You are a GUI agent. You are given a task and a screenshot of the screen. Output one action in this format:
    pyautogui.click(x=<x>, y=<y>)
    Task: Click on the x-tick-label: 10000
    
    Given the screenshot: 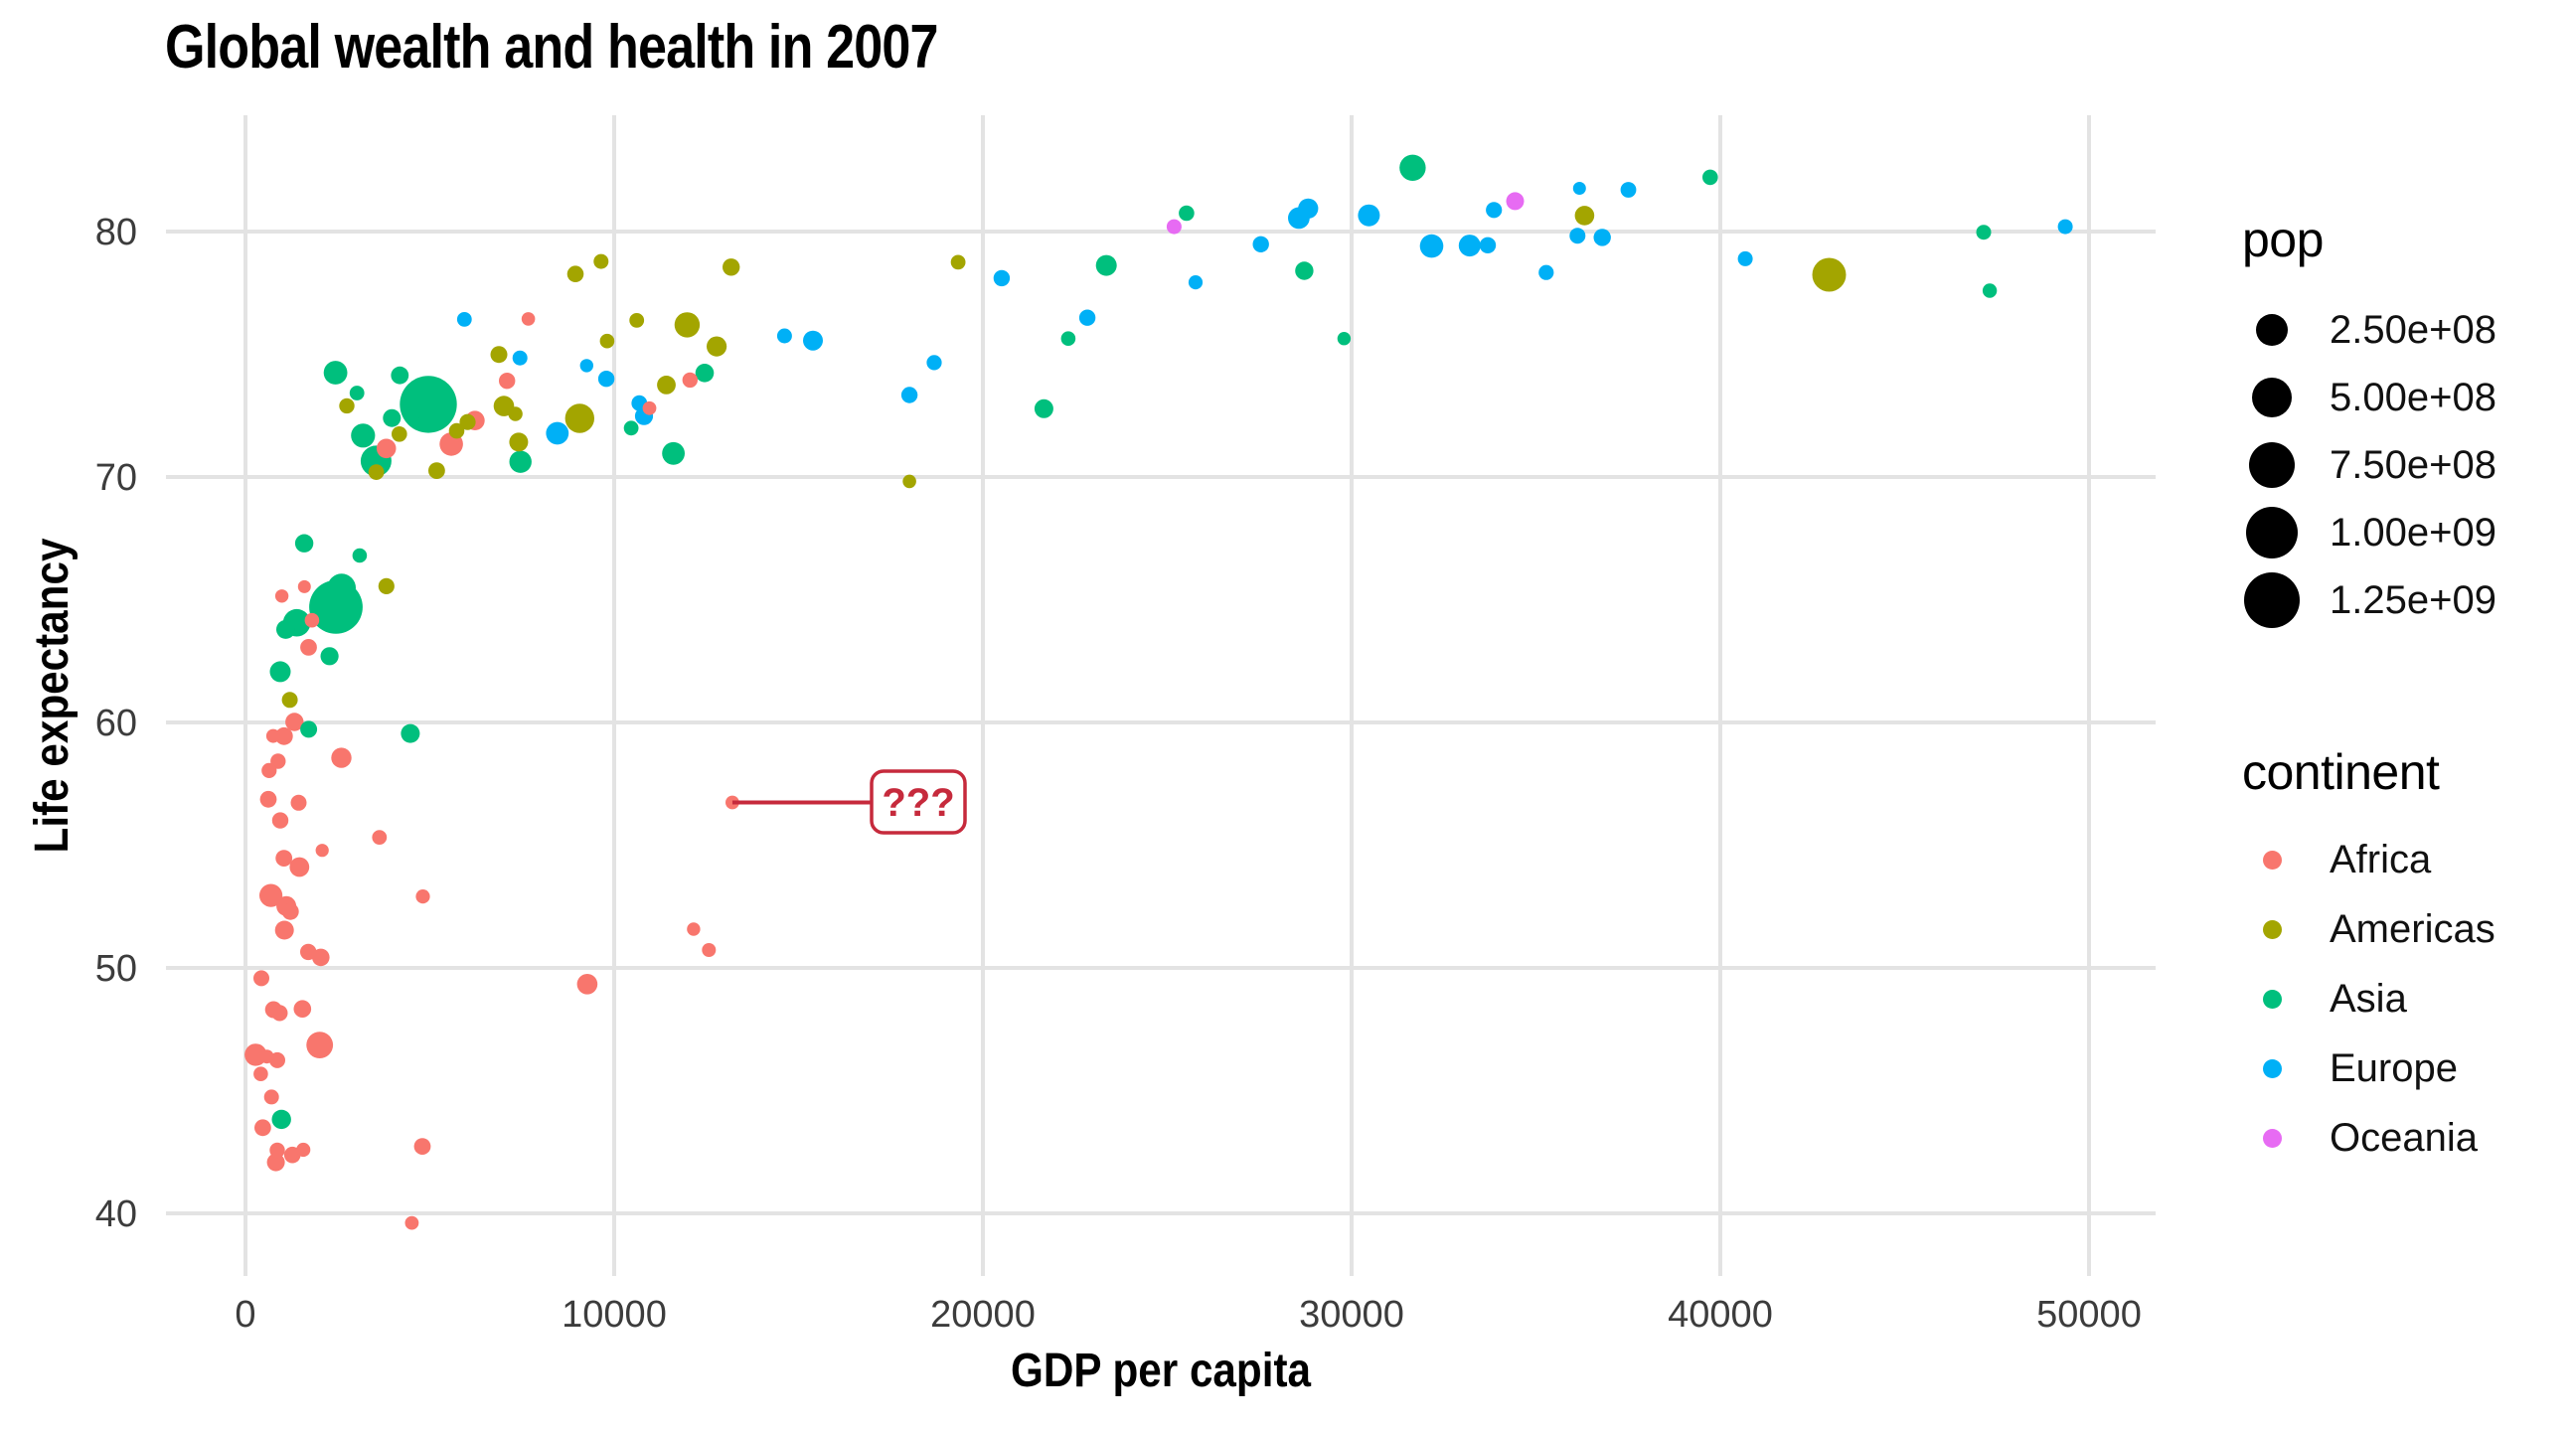 What is the action you would take?
    pyautogui.click(x=614, y=1315)
    